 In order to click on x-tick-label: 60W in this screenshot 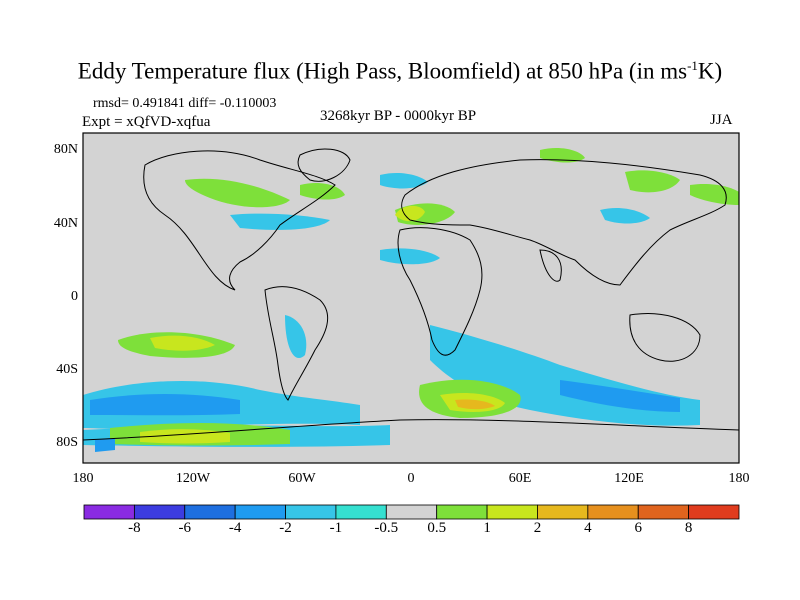, I will do `click(302, 478)`.